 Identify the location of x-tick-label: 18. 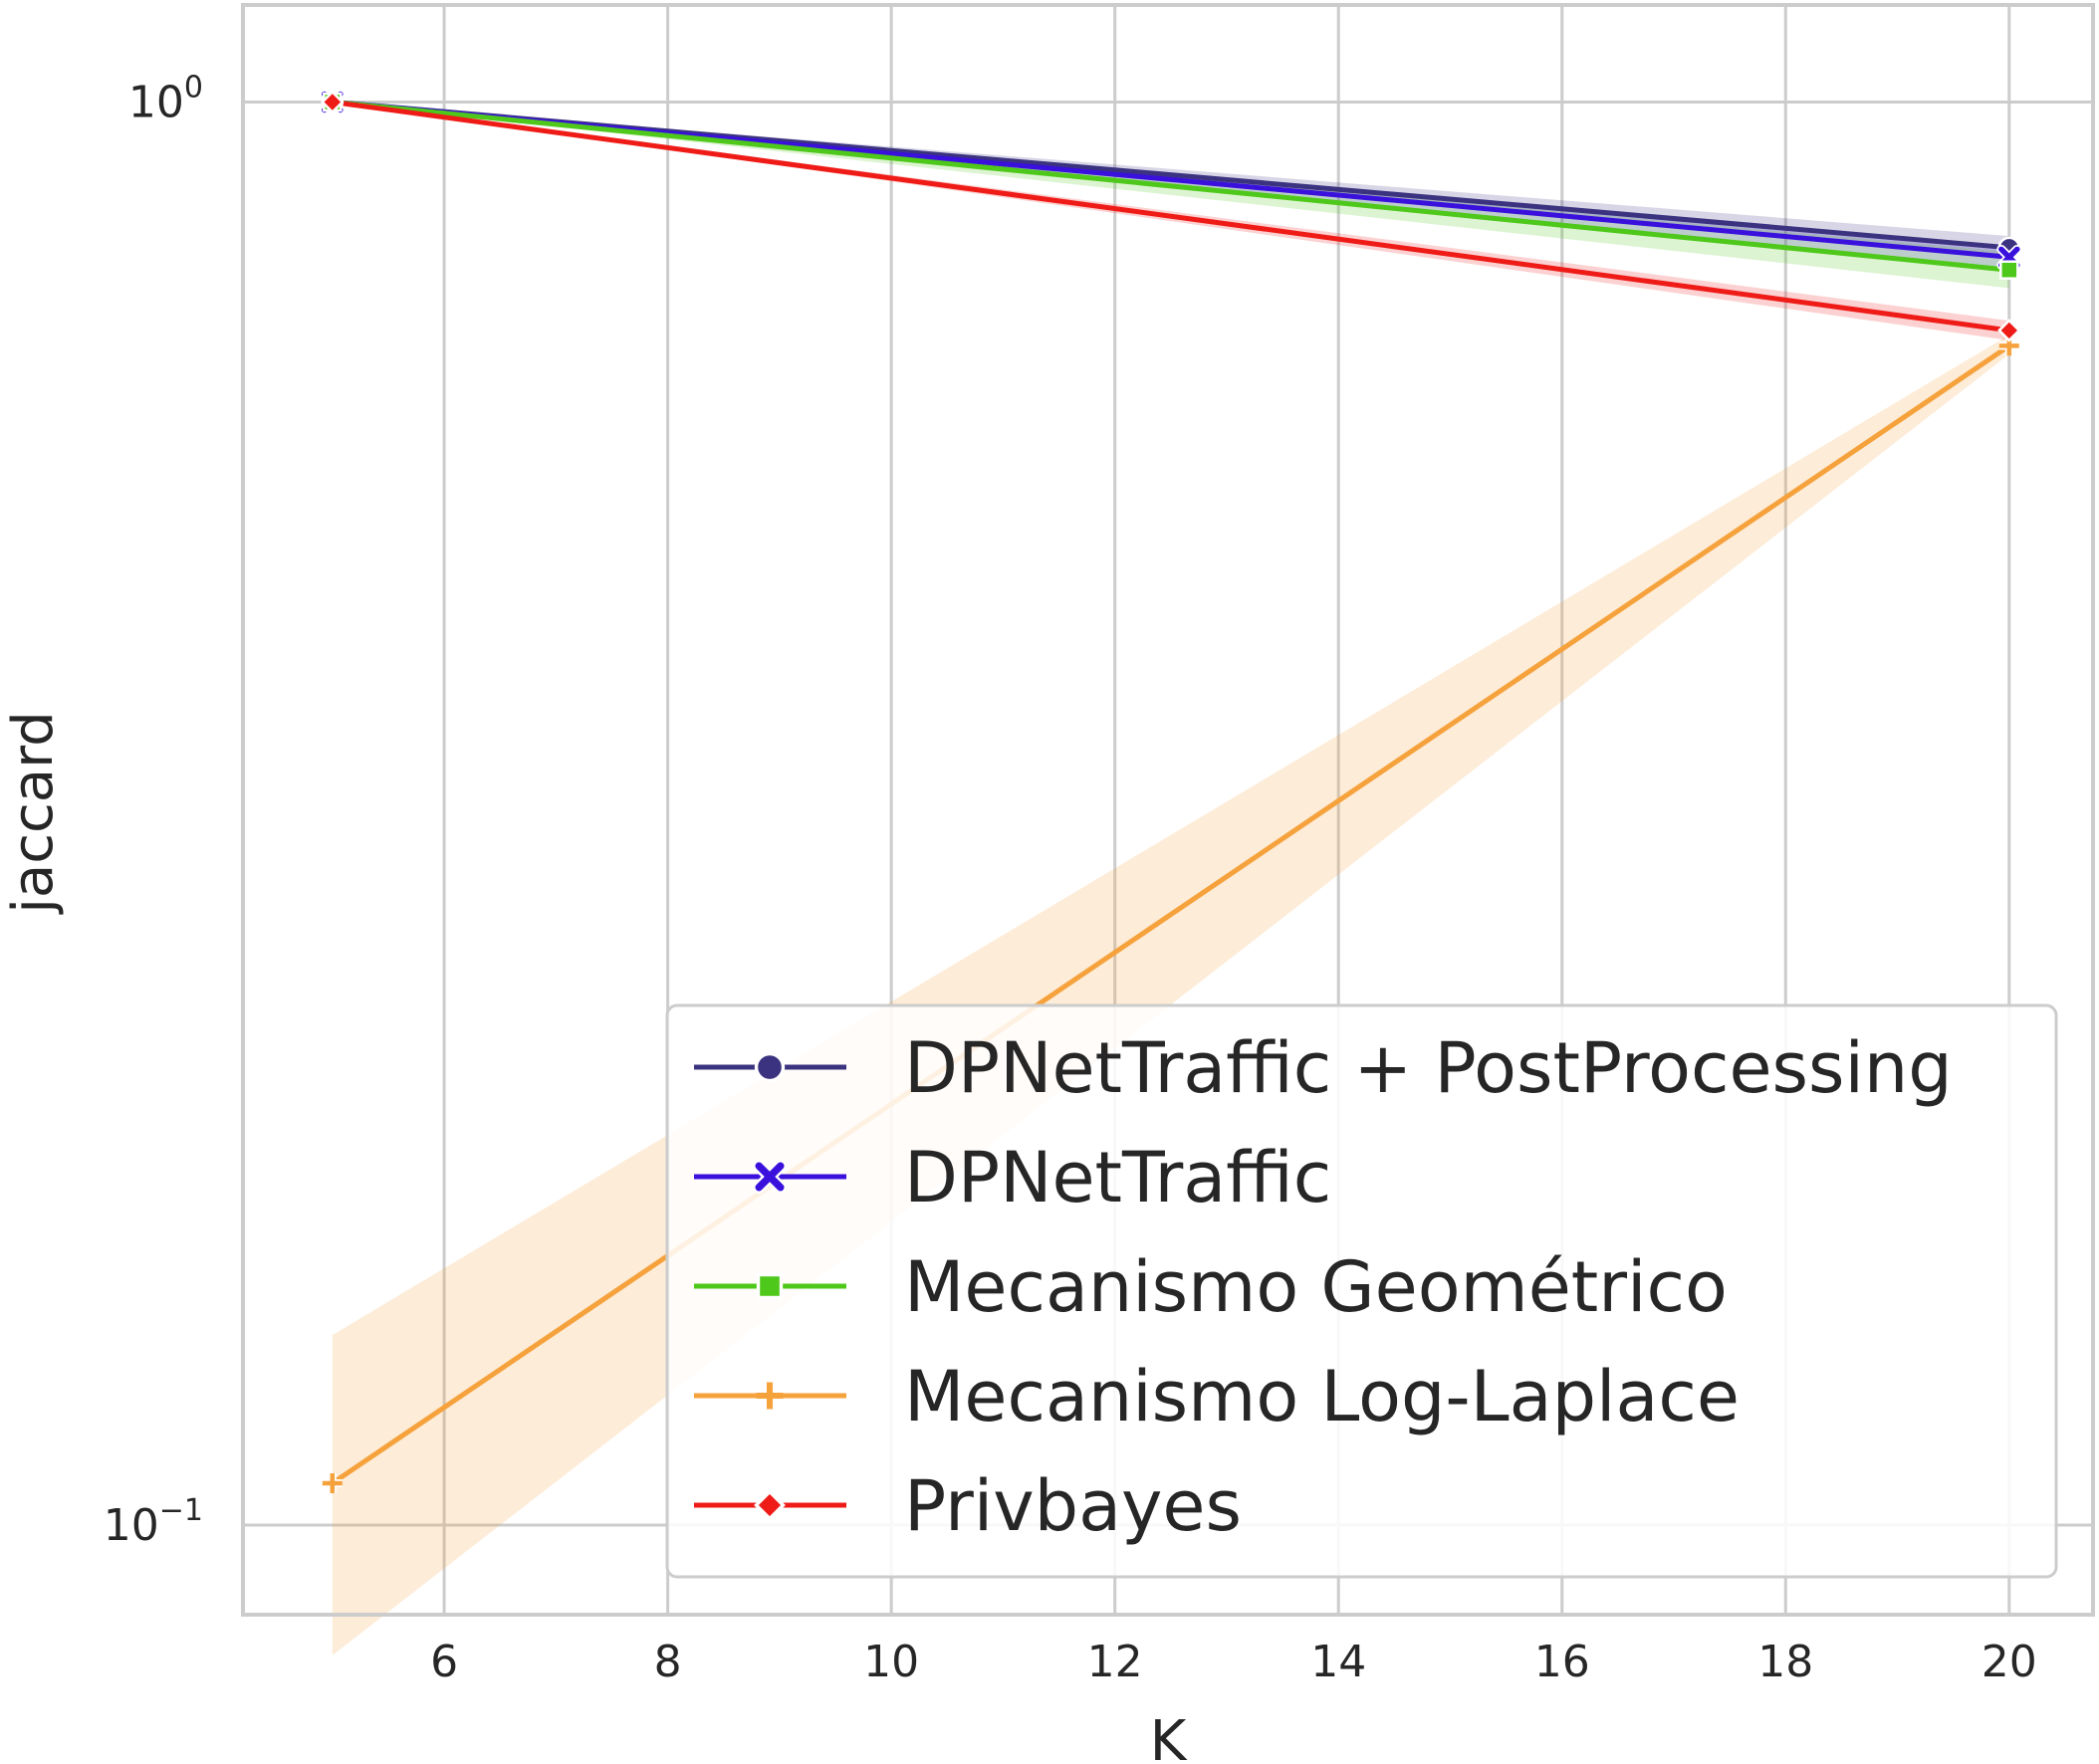
(1785, 1662).